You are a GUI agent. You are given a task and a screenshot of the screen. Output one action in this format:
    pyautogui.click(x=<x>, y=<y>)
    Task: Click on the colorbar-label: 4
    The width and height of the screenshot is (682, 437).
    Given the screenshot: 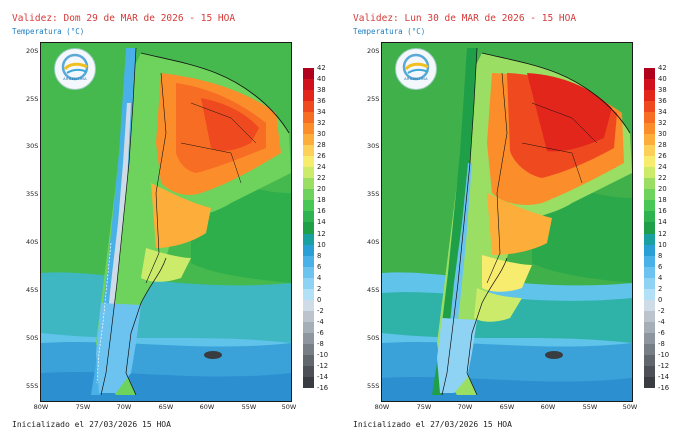 What is the action you would take?
    pyautogui.click(x=660, y=277)
    